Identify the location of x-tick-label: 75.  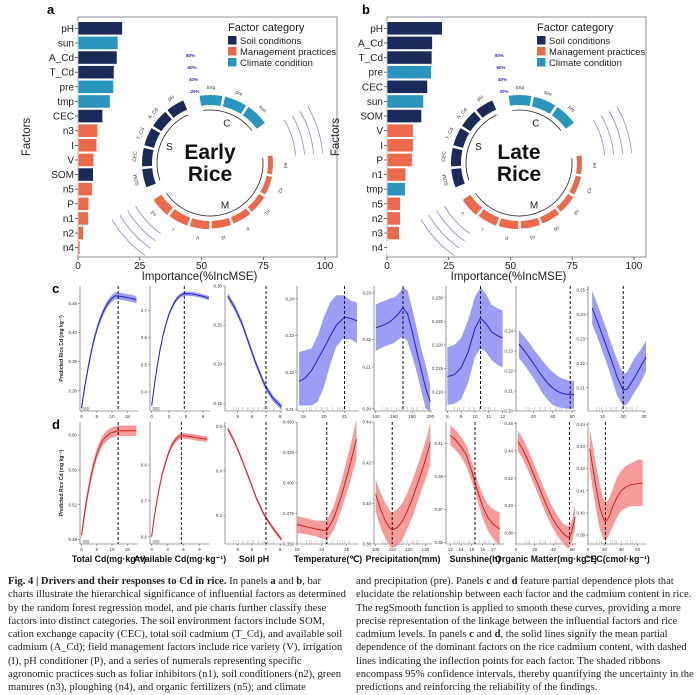
(264, 266).